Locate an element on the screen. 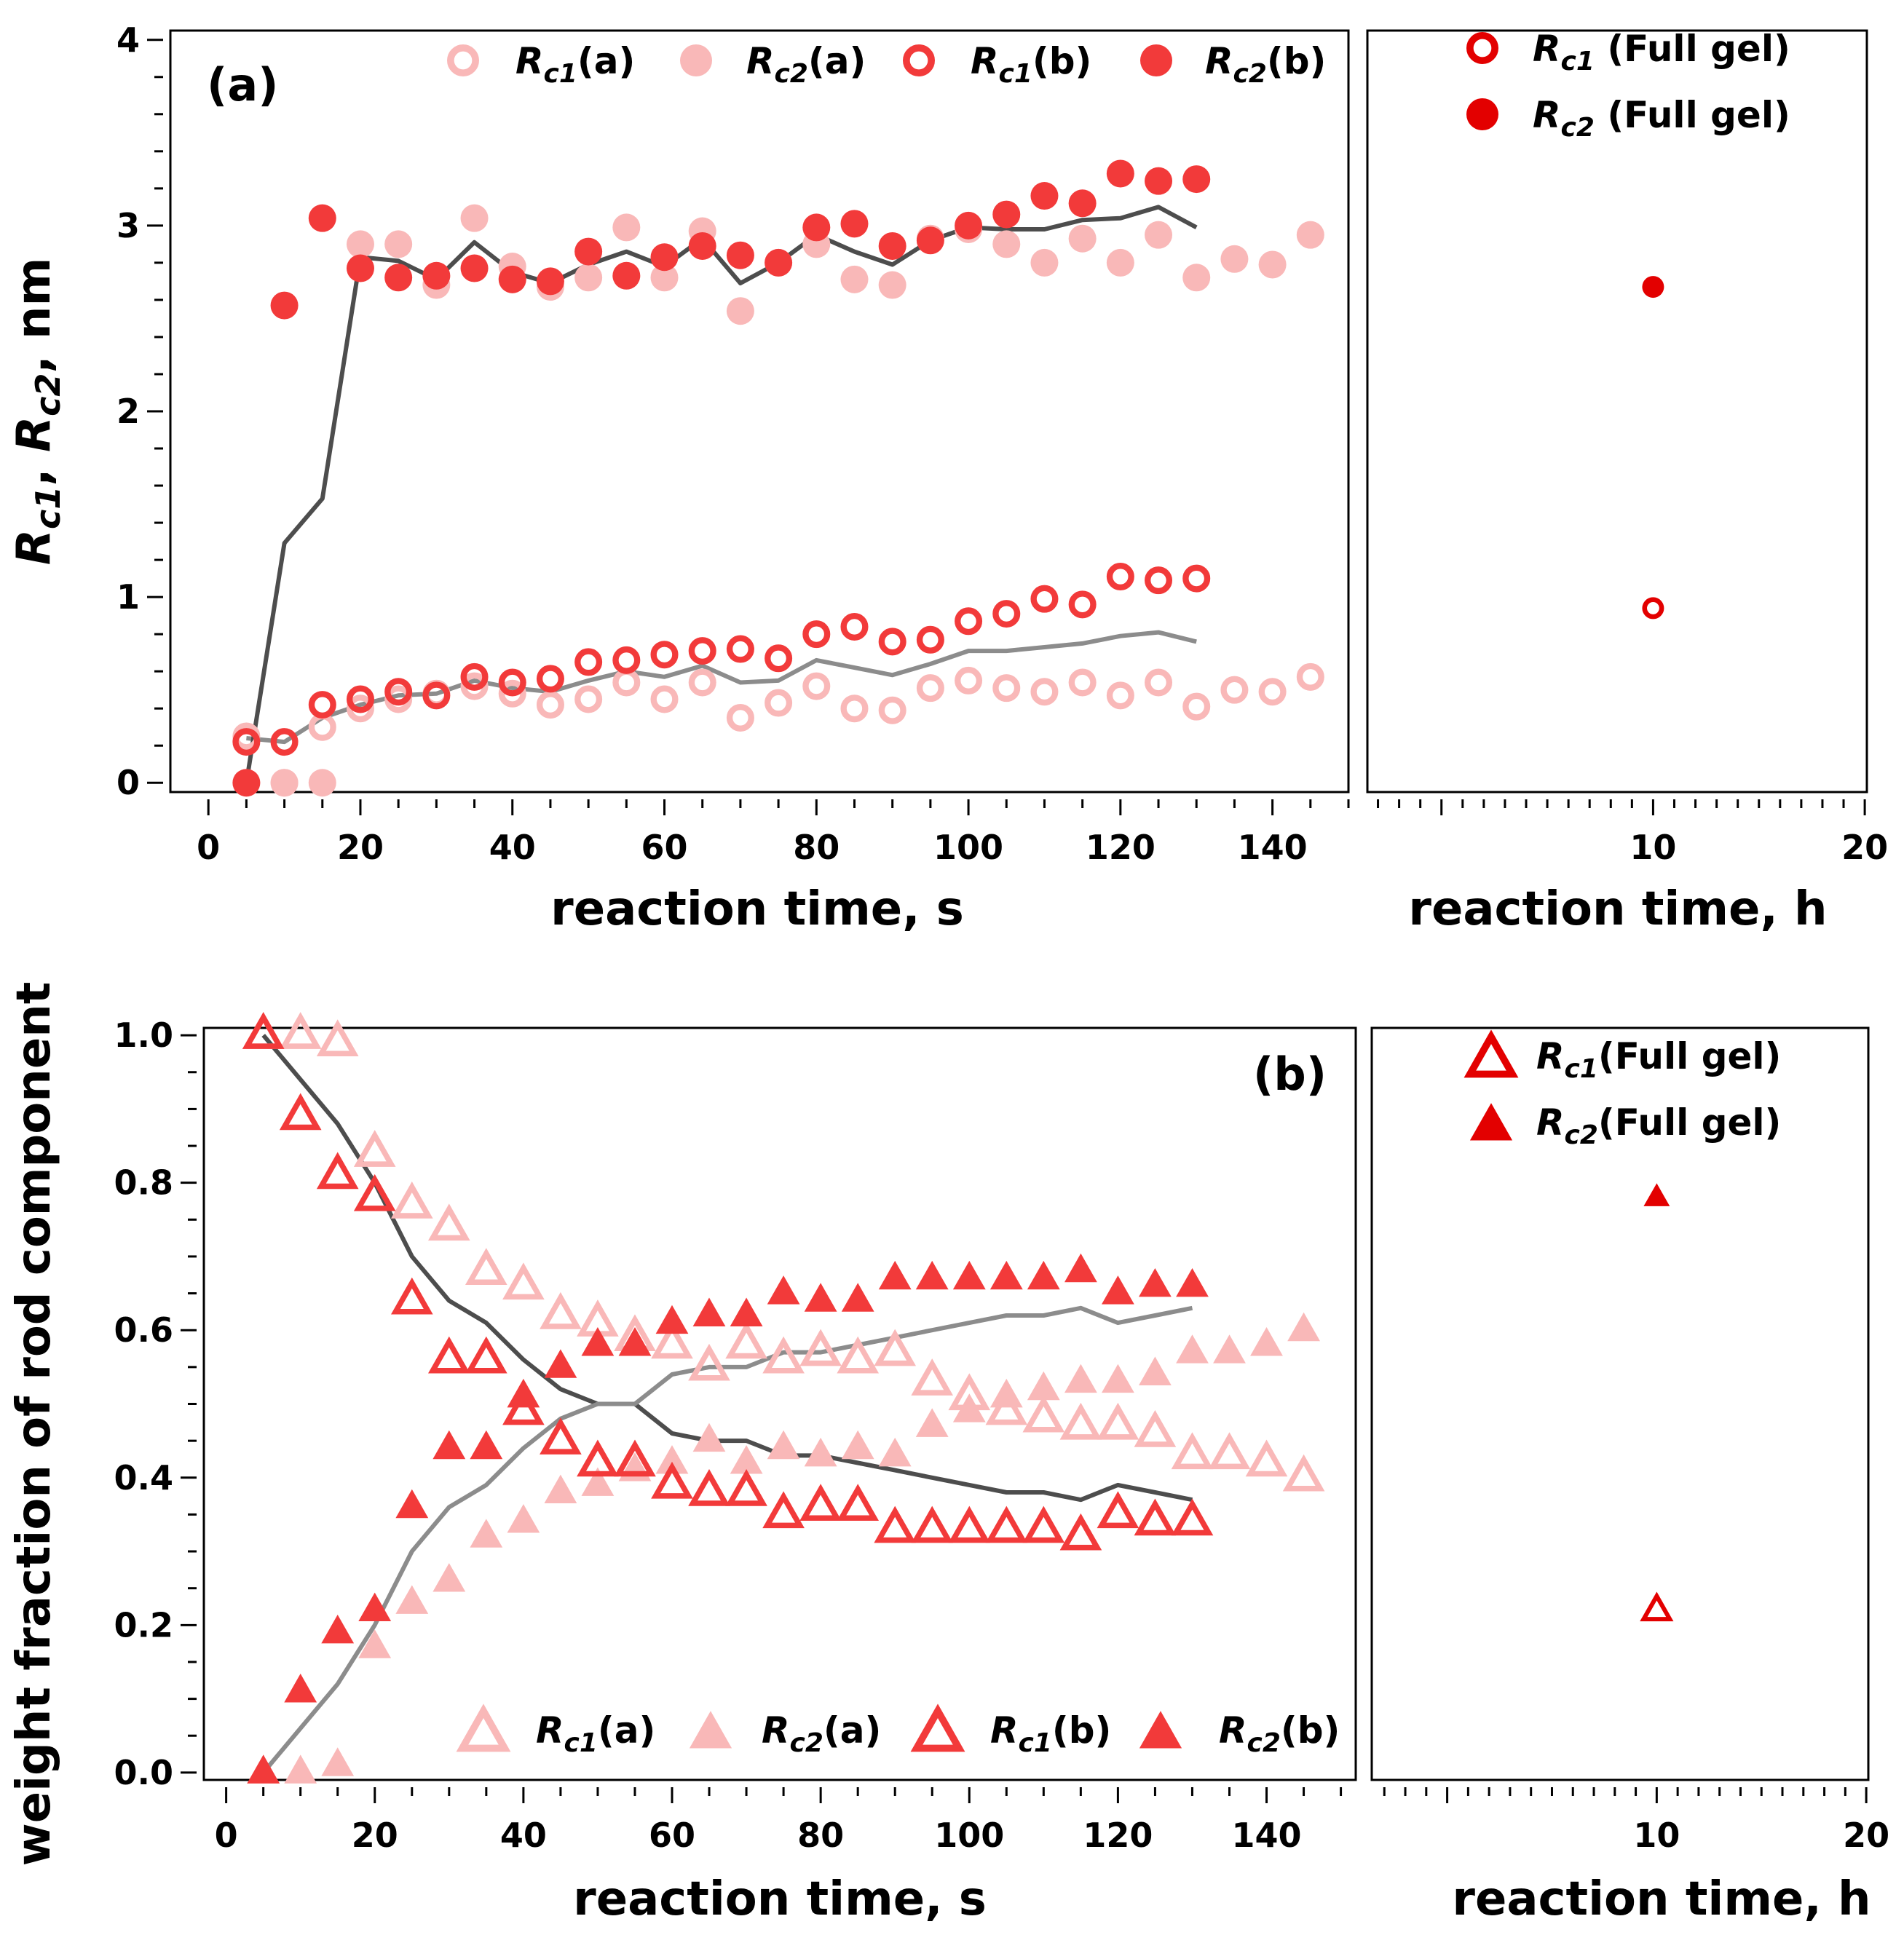 This screenshot has height=1951, width=1904. plot-frame is located at coordinates (1620, 1403).